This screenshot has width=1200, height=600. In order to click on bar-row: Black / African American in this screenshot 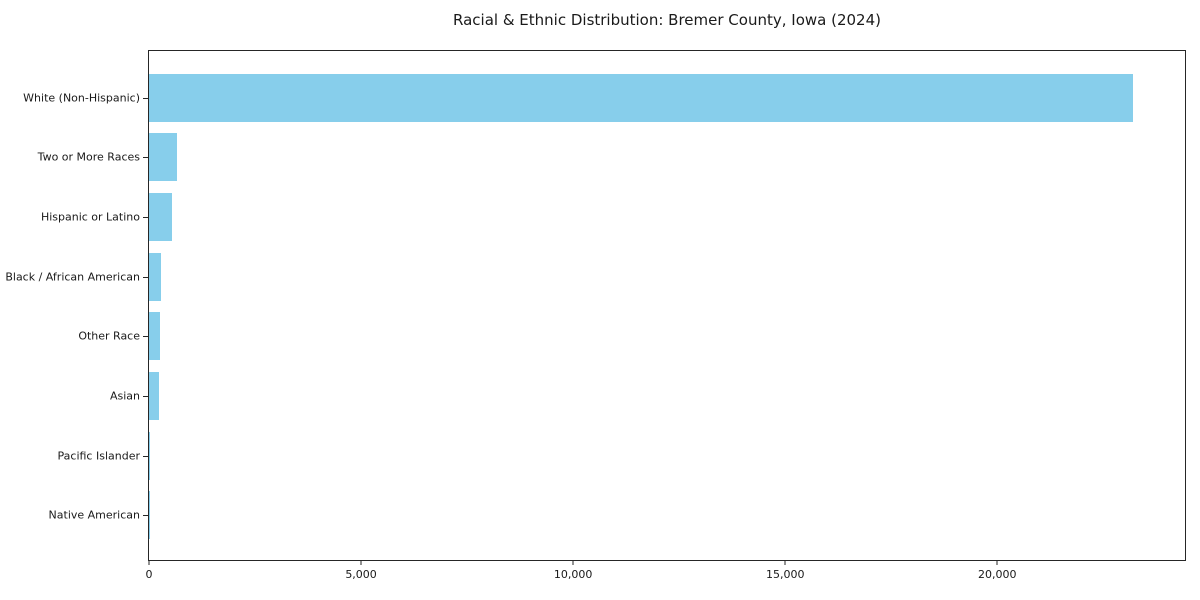, I will do `click(595, 277)`.